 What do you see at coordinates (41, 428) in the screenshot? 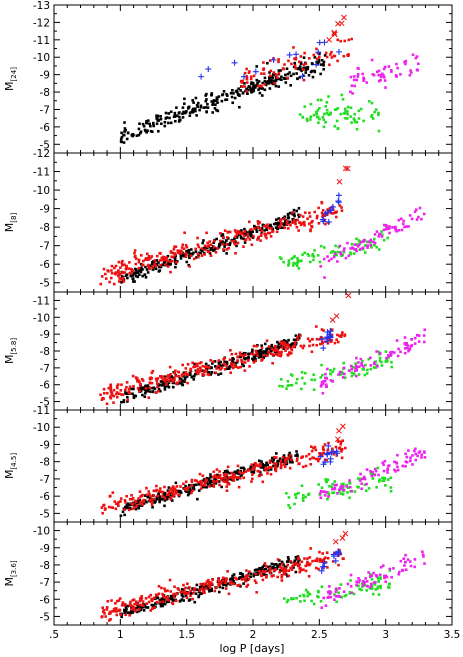
I see `y-tick-label: -10` at bounding box center [41, 428].